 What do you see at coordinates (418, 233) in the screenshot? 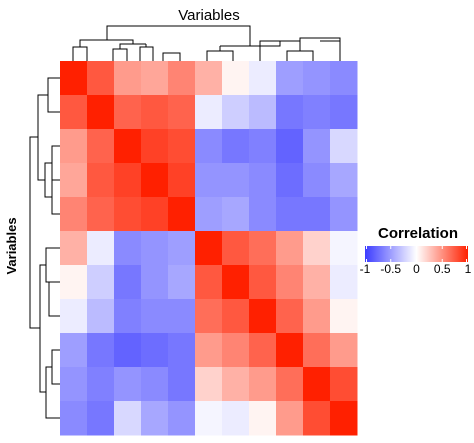
I see `legend-title: Correlation` at bounding box center [418, 233].